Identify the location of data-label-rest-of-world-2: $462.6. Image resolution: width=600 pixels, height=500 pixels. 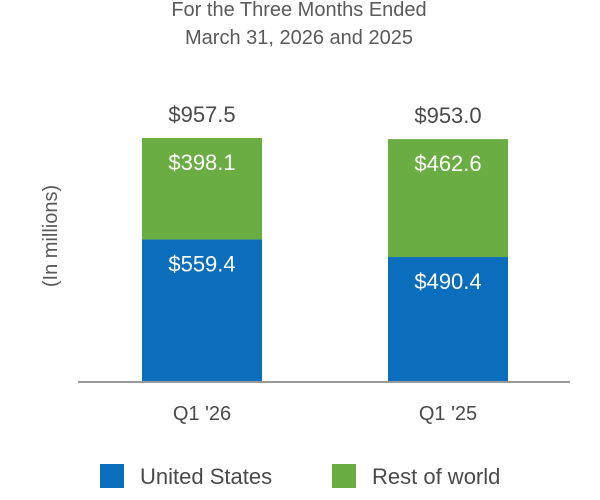
(447, 163).